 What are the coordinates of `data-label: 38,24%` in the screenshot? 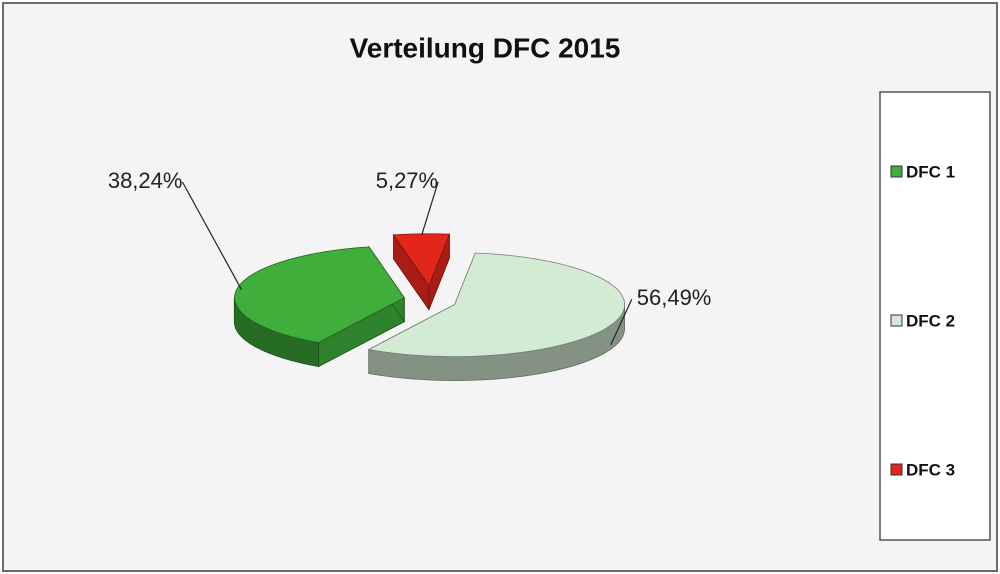 It's located at (145, 180).